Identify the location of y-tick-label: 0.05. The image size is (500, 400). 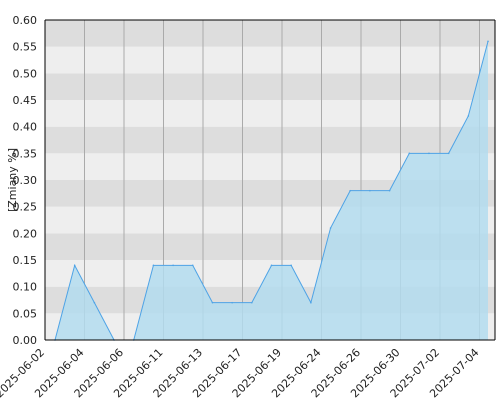
(25, 313).